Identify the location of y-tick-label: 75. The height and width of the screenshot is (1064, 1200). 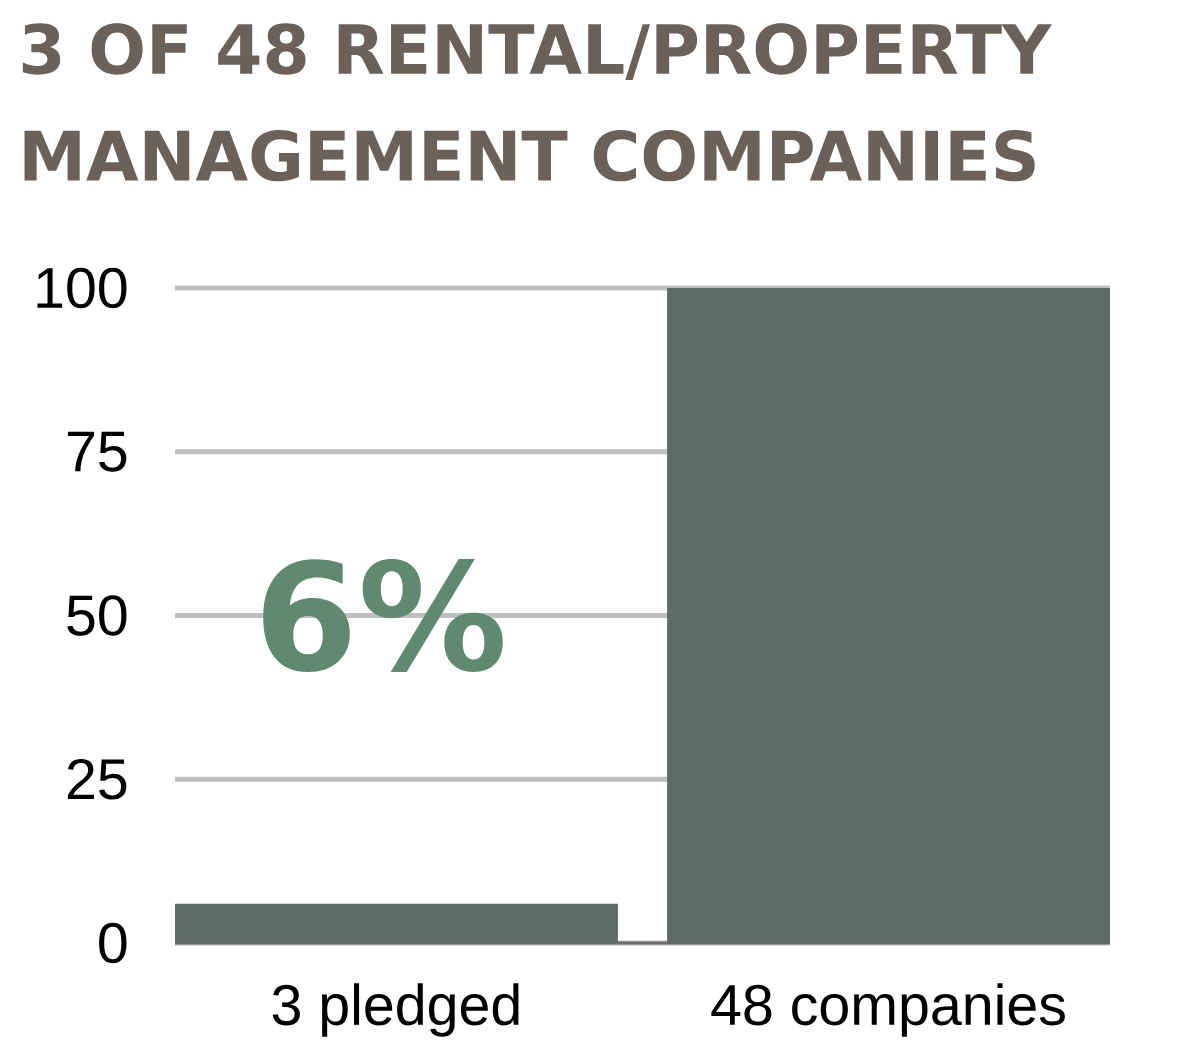
(97, 451).